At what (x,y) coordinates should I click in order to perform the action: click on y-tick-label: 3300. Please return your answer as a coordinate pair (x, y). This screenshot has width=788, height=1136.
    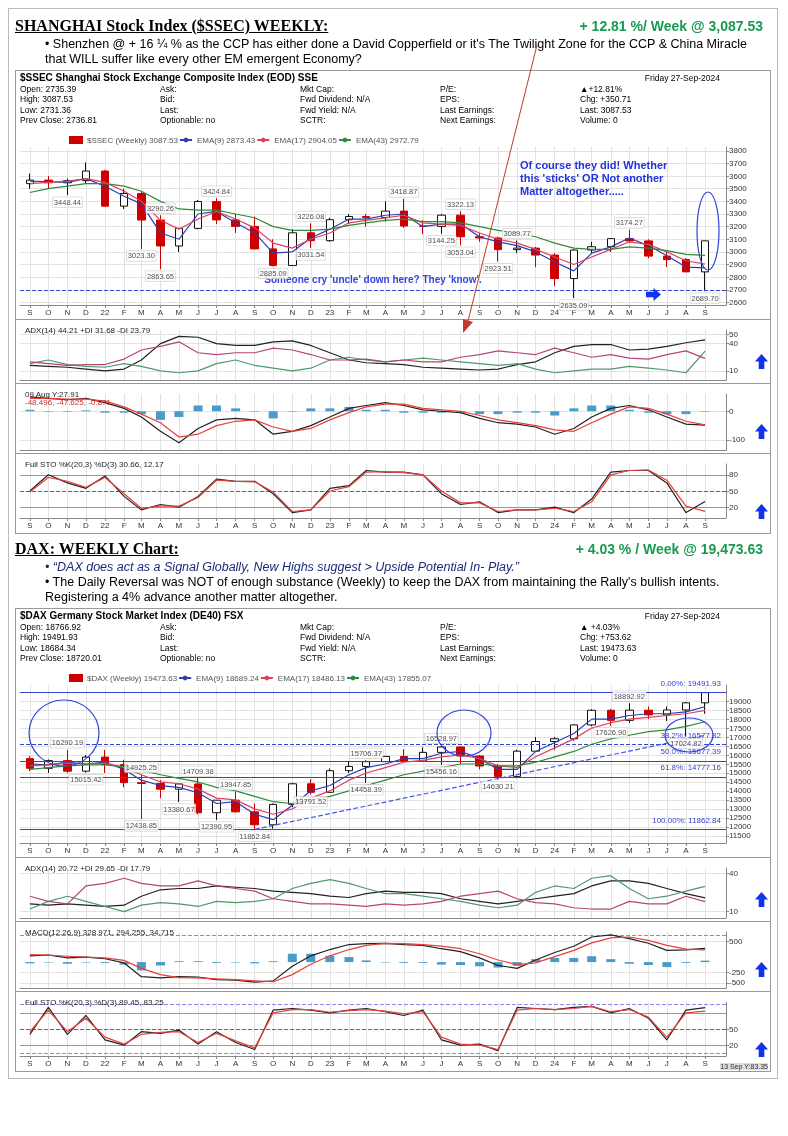
    Looking at the image, I should click on (738, 214).